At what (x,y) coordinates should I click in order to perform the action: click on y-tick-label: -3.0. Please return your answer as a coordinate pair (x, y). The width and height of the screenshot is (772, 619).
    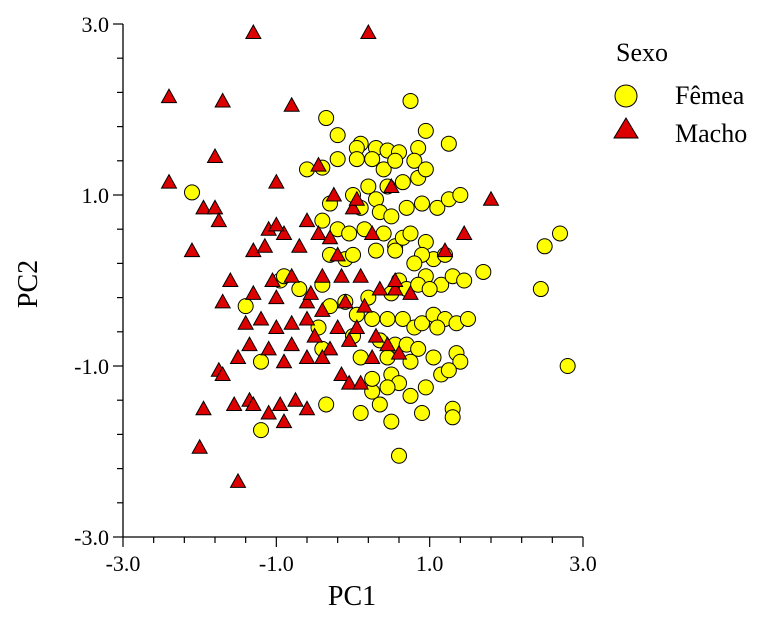
    Looking at the image, I should click on (91, 537).